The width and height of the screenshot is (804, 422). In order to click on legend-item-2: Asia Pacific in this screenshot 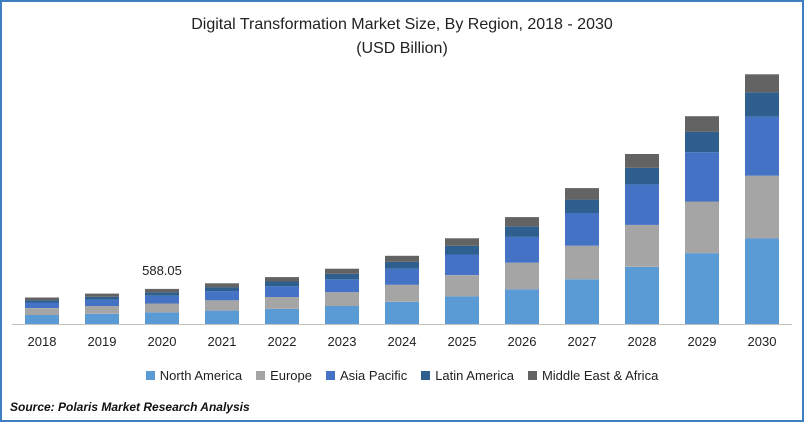, I will do `click(366, 375)`.